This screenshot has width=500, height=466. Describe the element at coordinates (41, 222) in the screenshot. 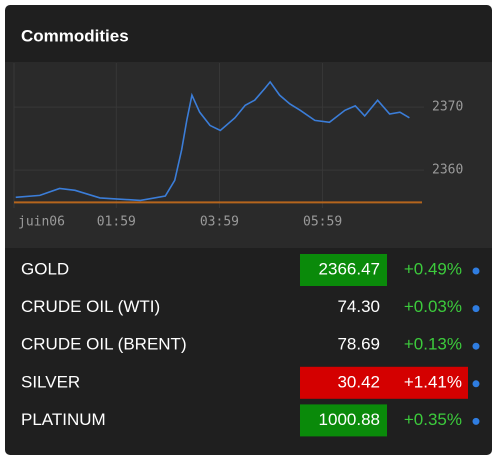

I see `x-tick-label: juin06` at that location.